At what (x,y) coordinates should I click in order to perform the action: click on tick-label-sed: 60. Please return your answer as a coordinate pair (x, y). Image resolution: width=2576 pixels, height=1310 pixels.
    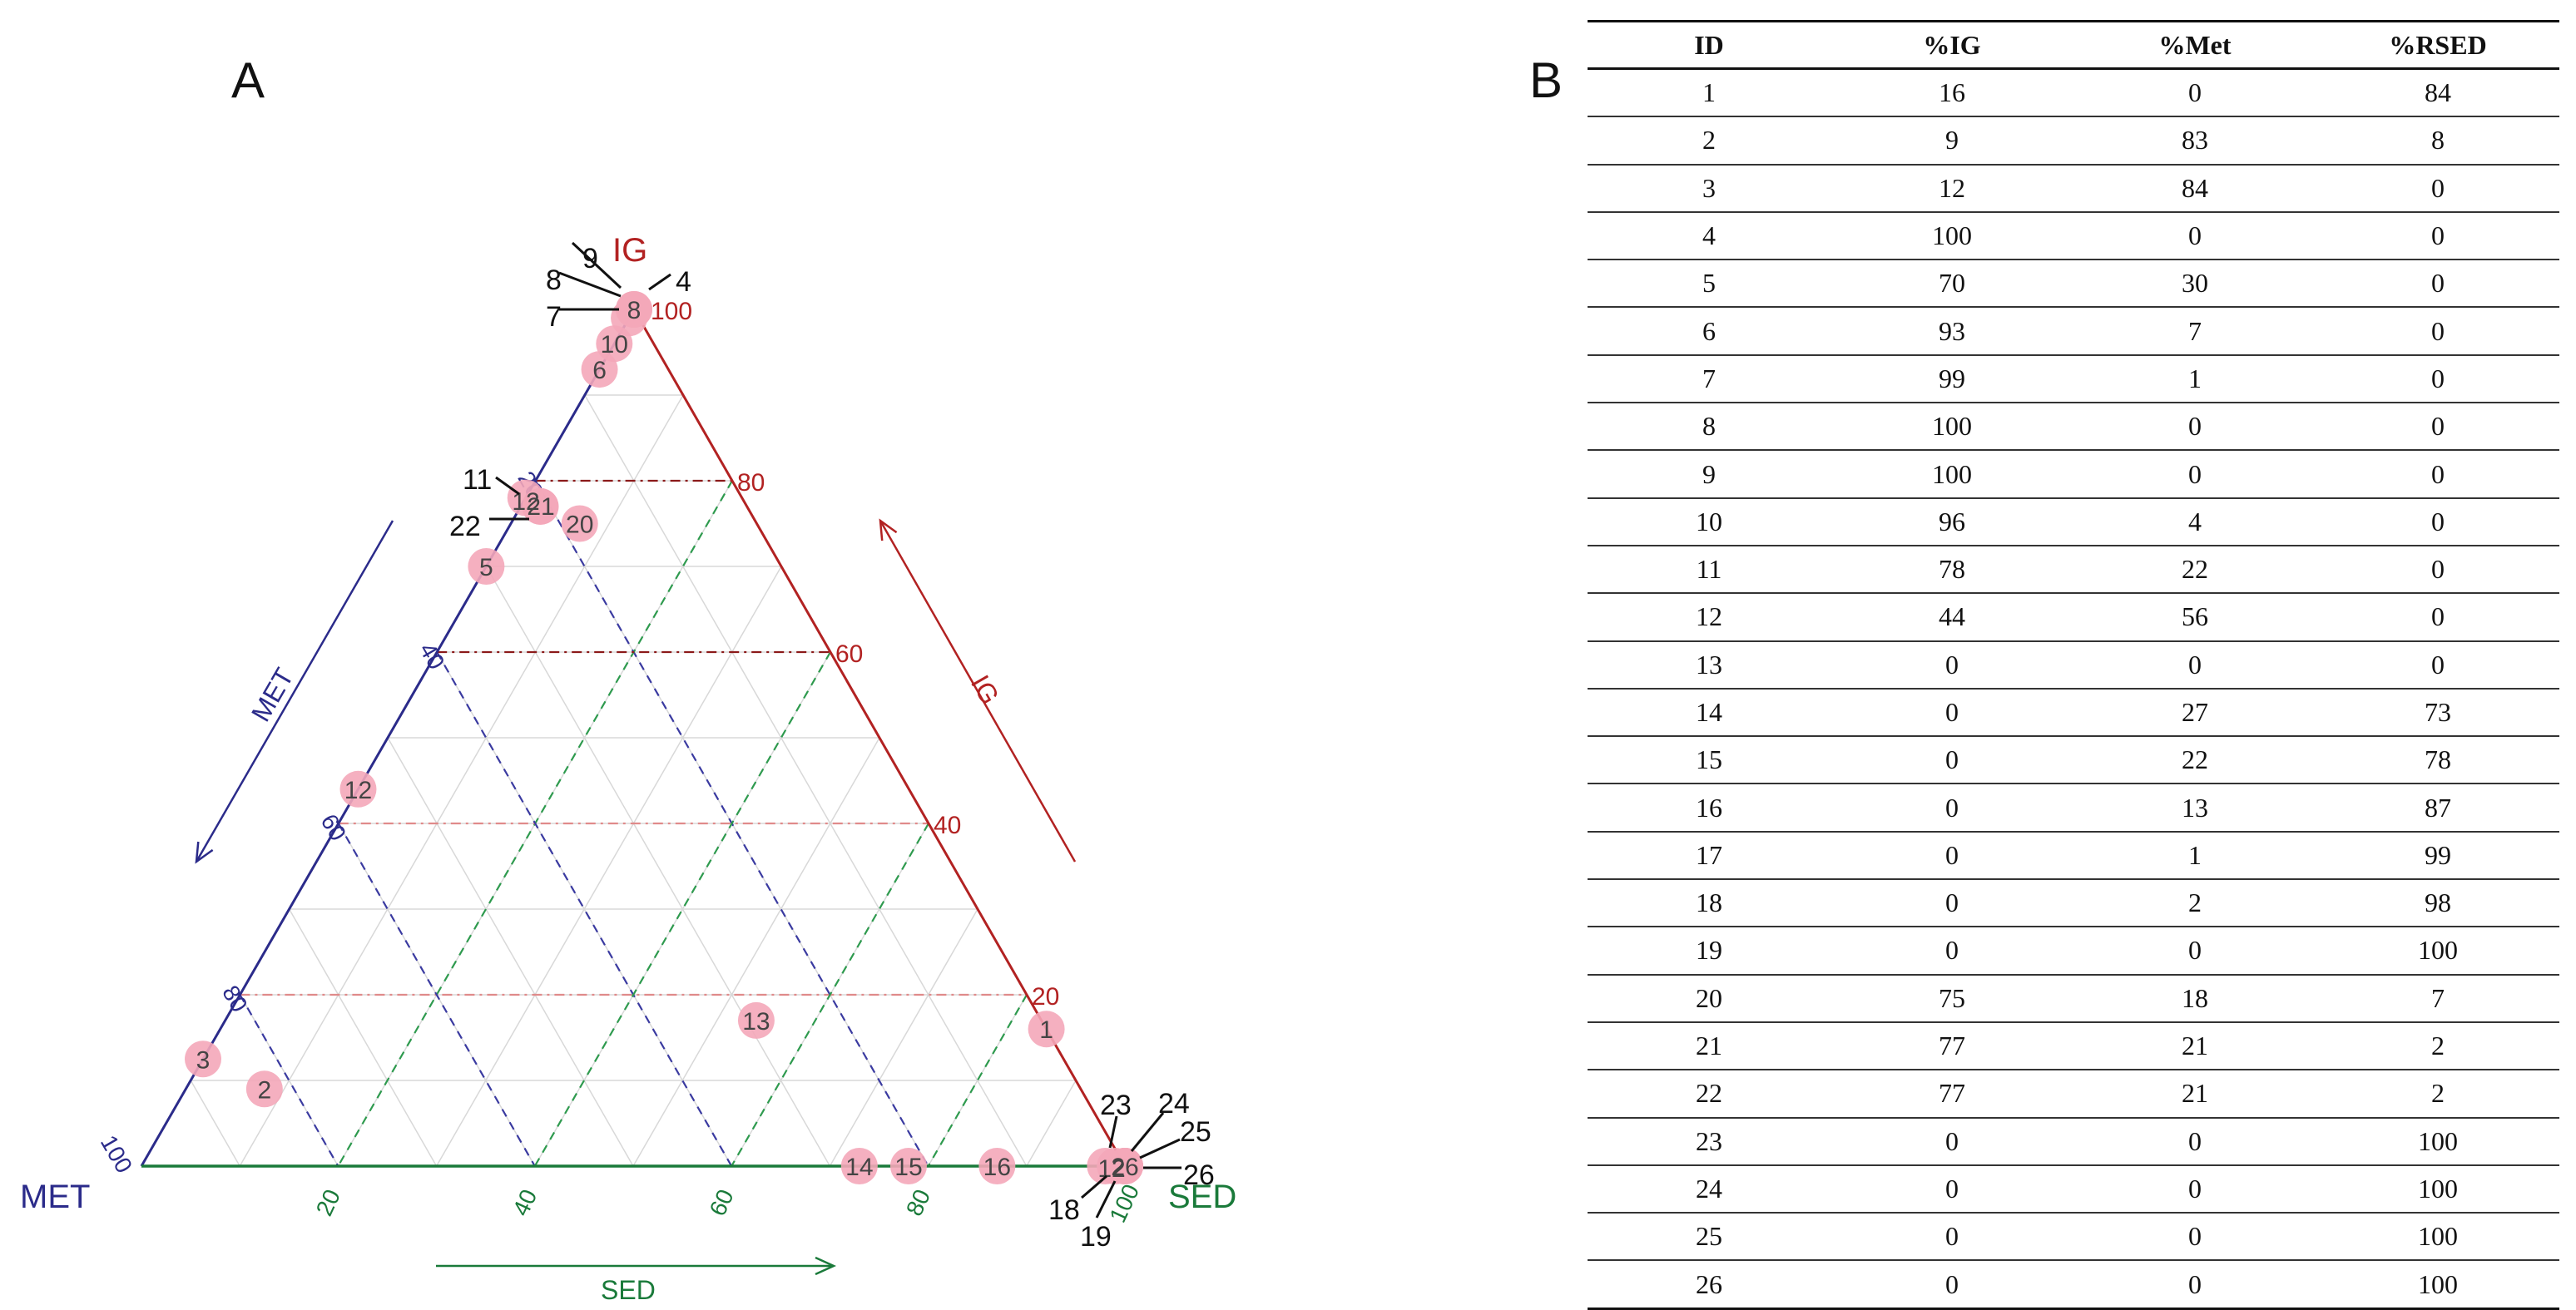
    Looking at the image, I should click on (722, 1202).